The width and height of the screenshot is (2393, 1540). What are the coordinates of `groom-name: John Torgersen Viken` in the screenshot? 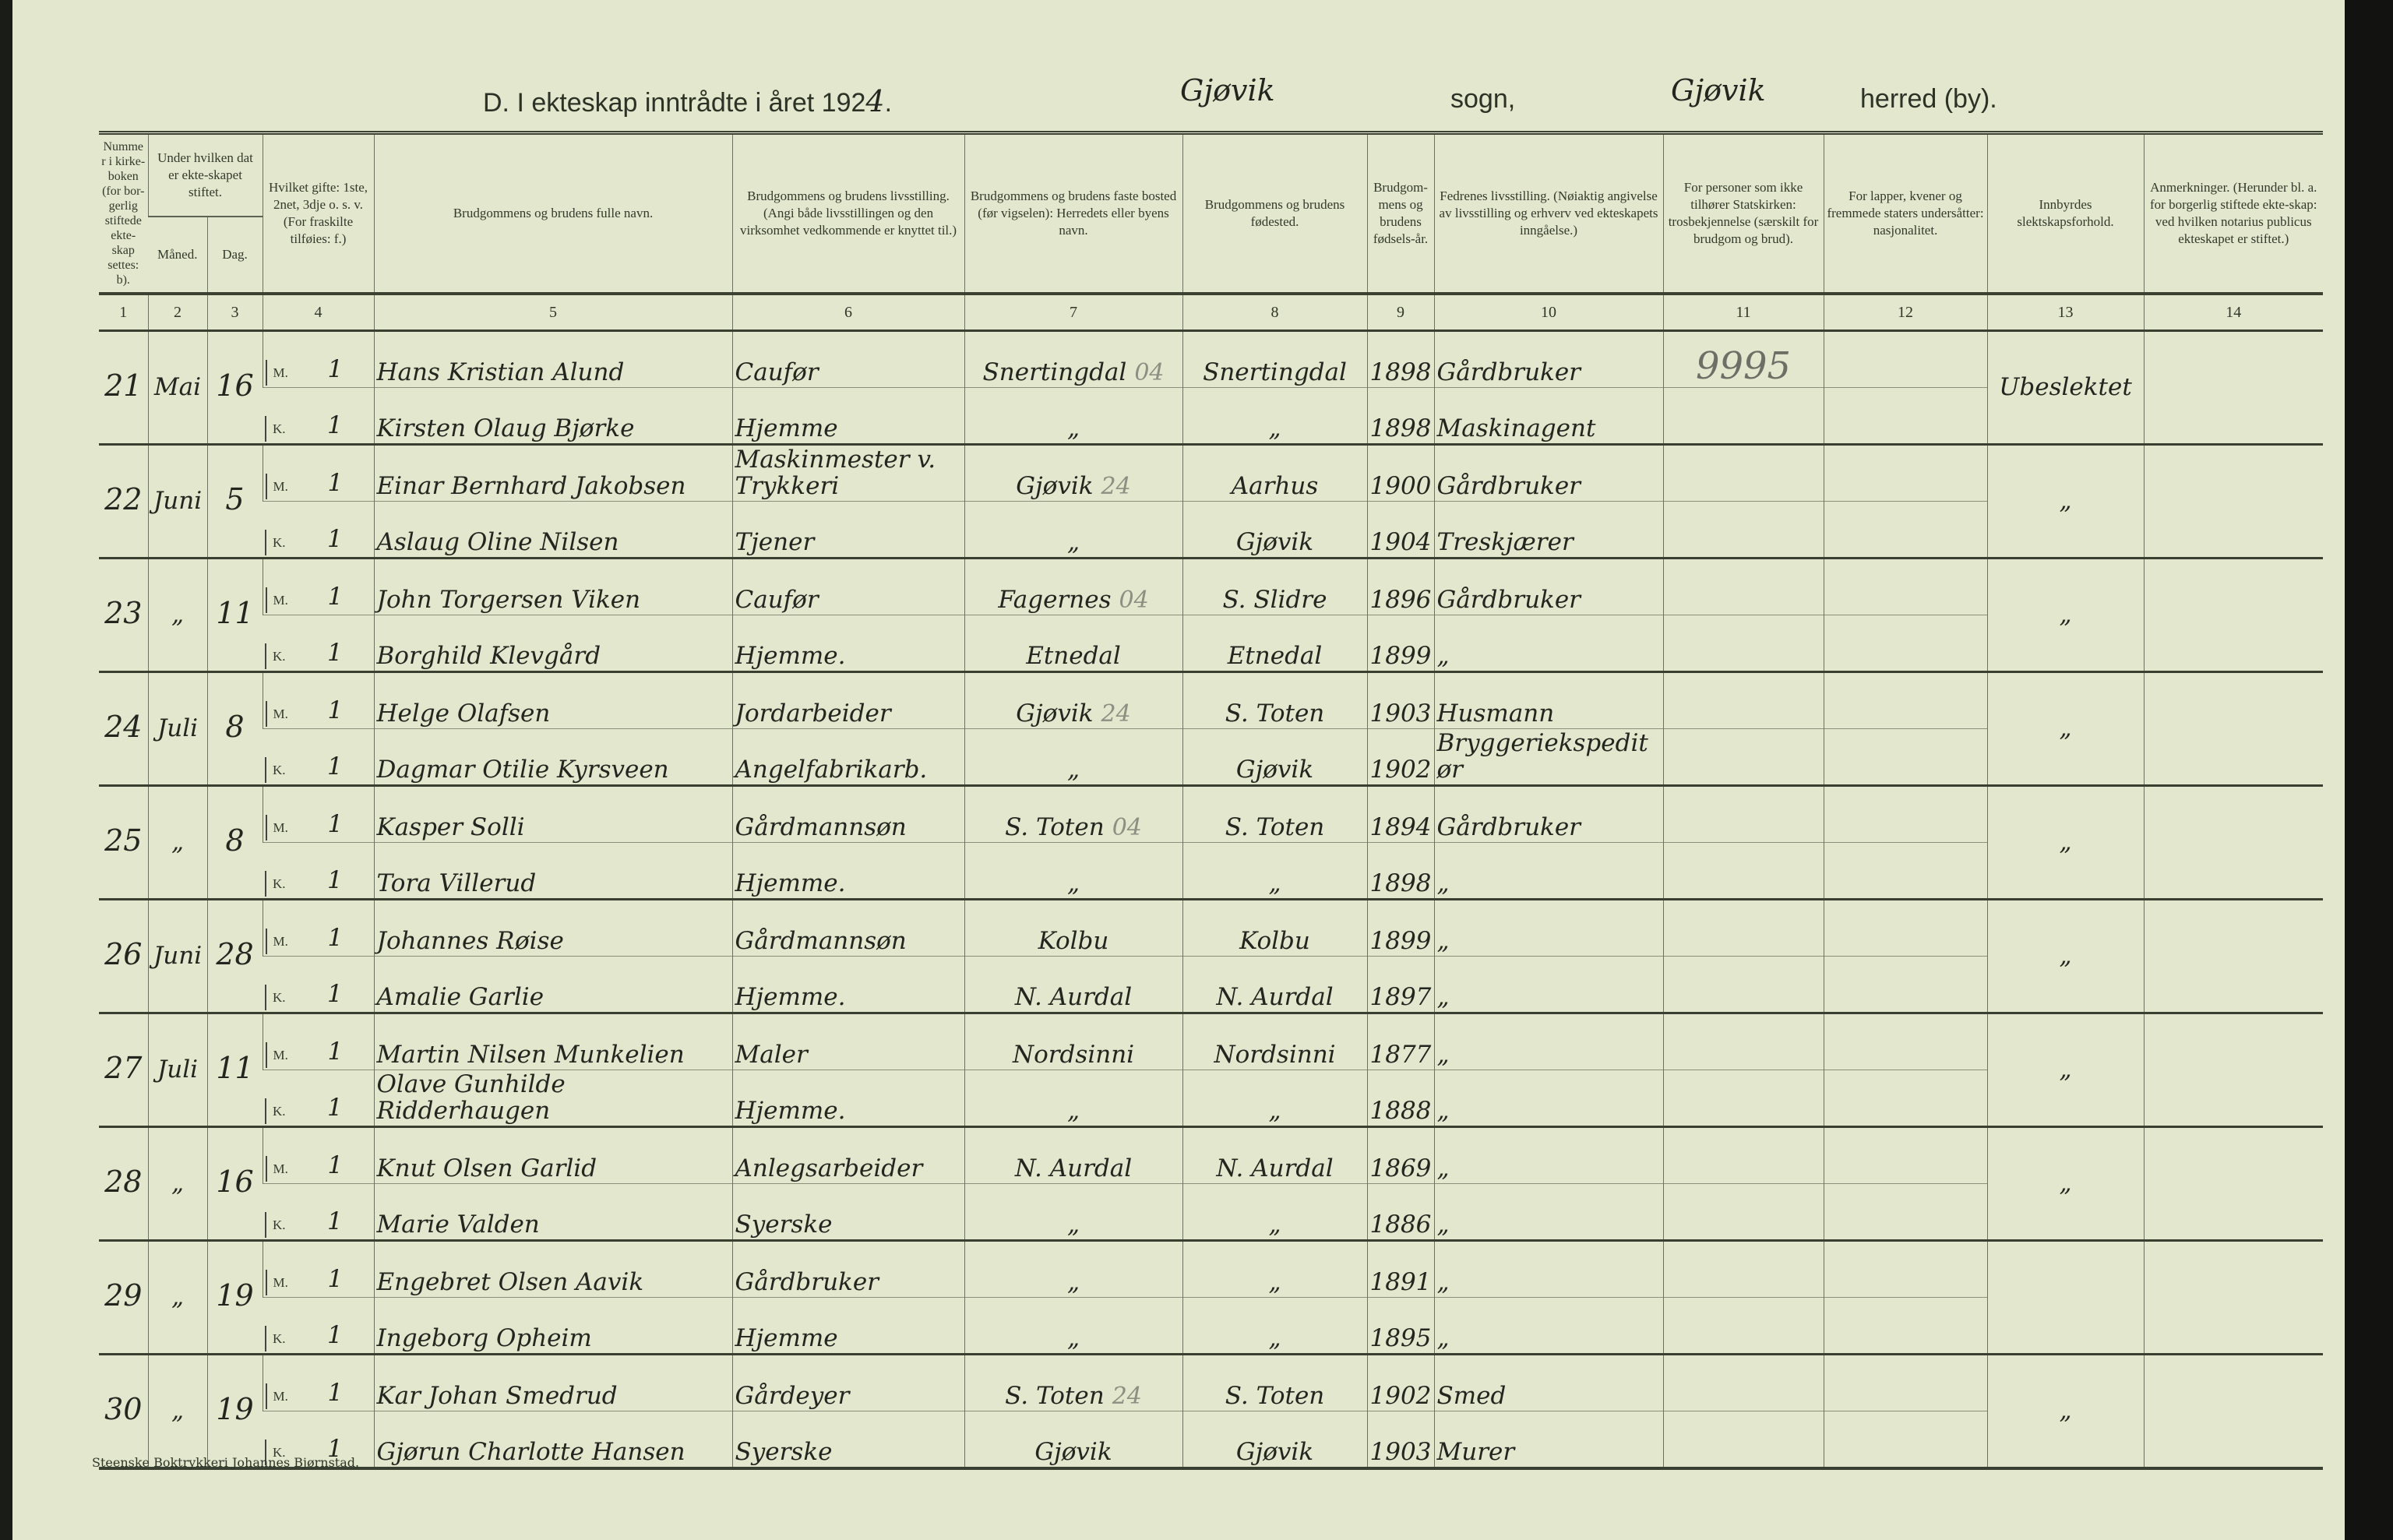 It's located at (553, 586).